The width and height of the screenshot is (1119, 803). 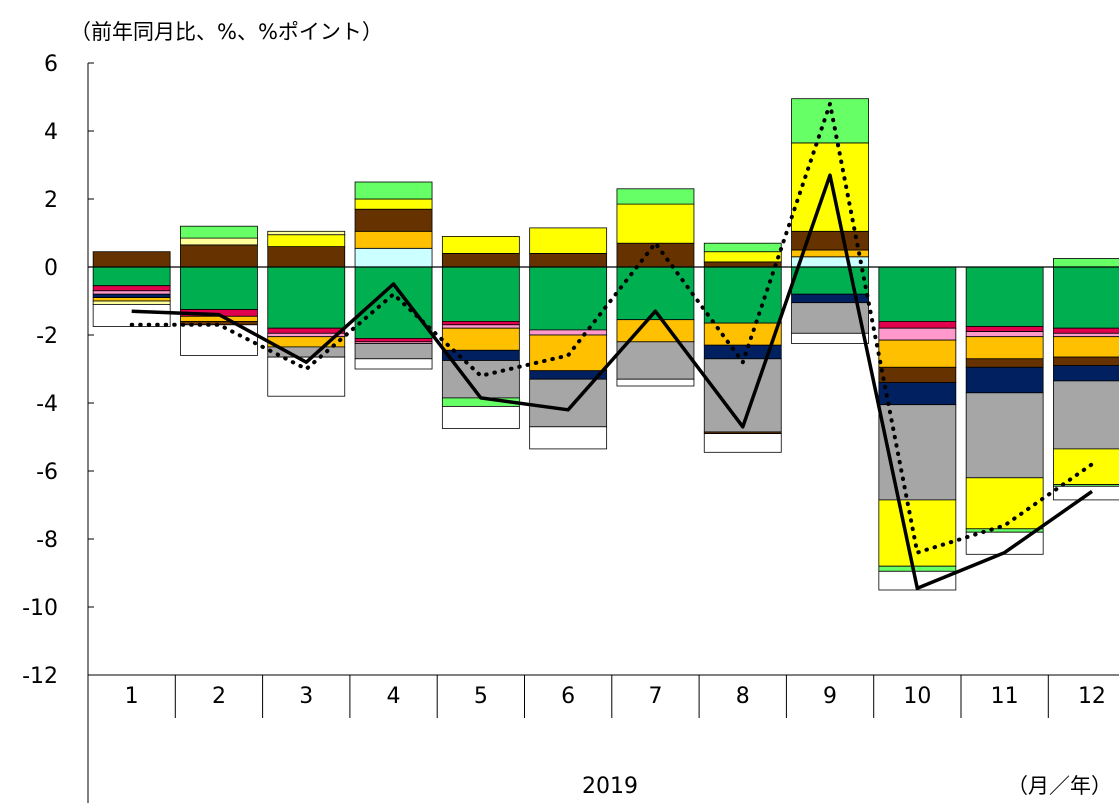 I want to click on x-tick-label: 6, so click(x=568, y=696).